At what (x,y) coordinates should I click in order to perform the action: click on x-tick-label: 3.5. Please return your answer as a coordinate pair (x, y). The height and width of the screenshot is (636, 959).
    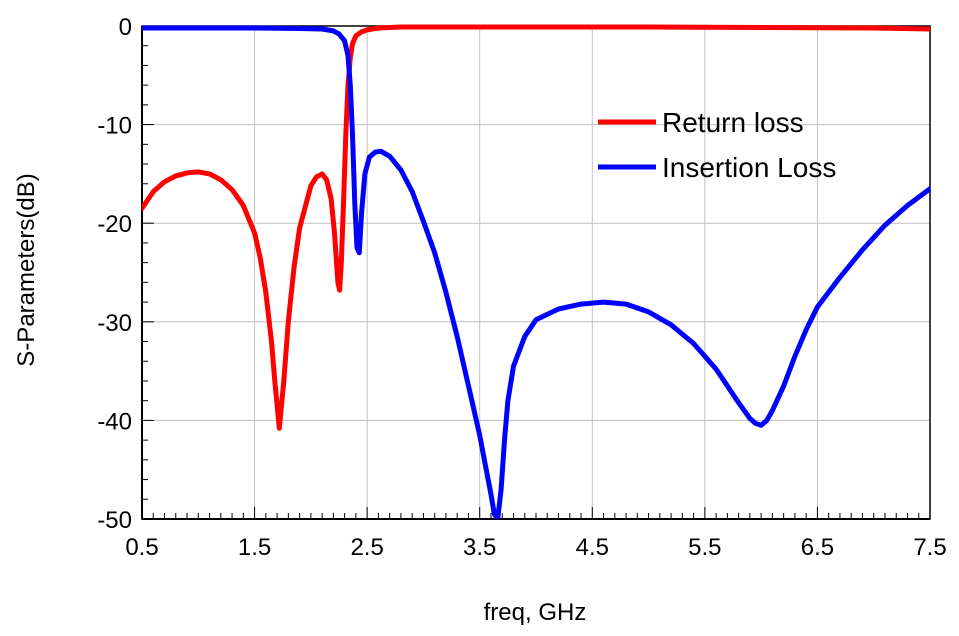
    Looking at the image, I should click on (479, 547).